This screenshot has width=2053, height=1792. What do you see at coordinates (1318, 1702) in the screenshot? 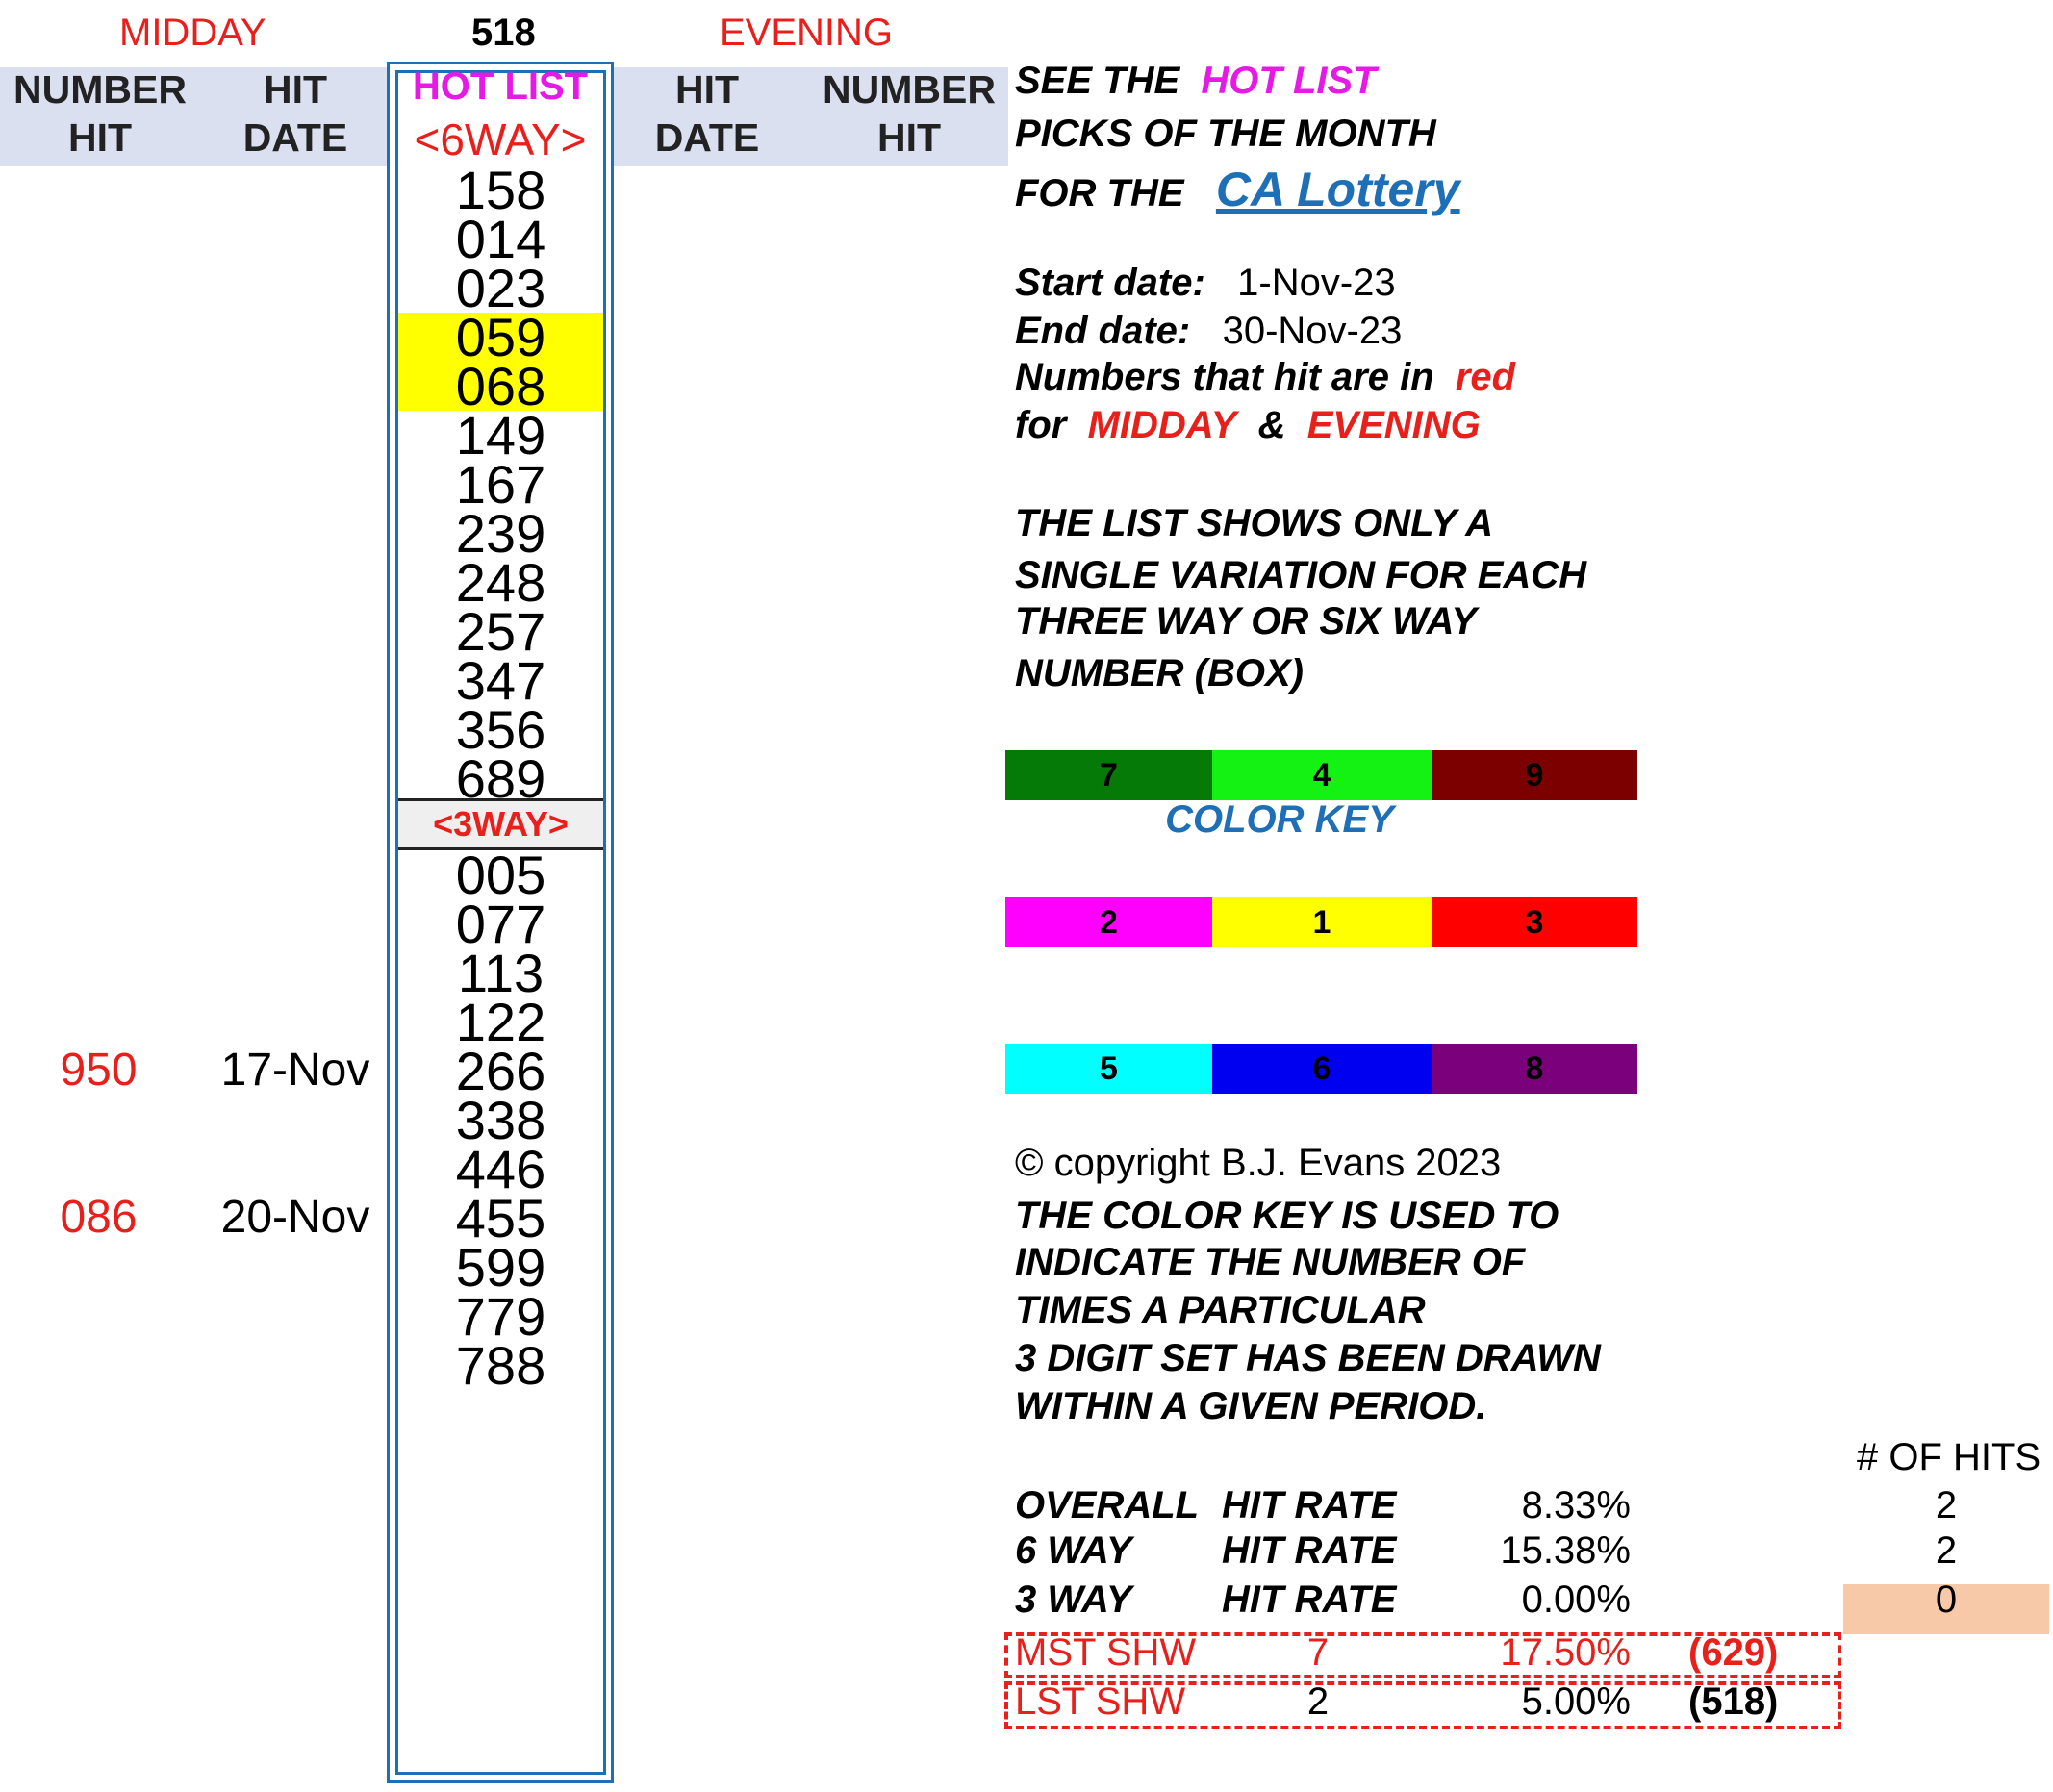
I see `least-shown-count: 2` at bounding box center [1318, 1702].